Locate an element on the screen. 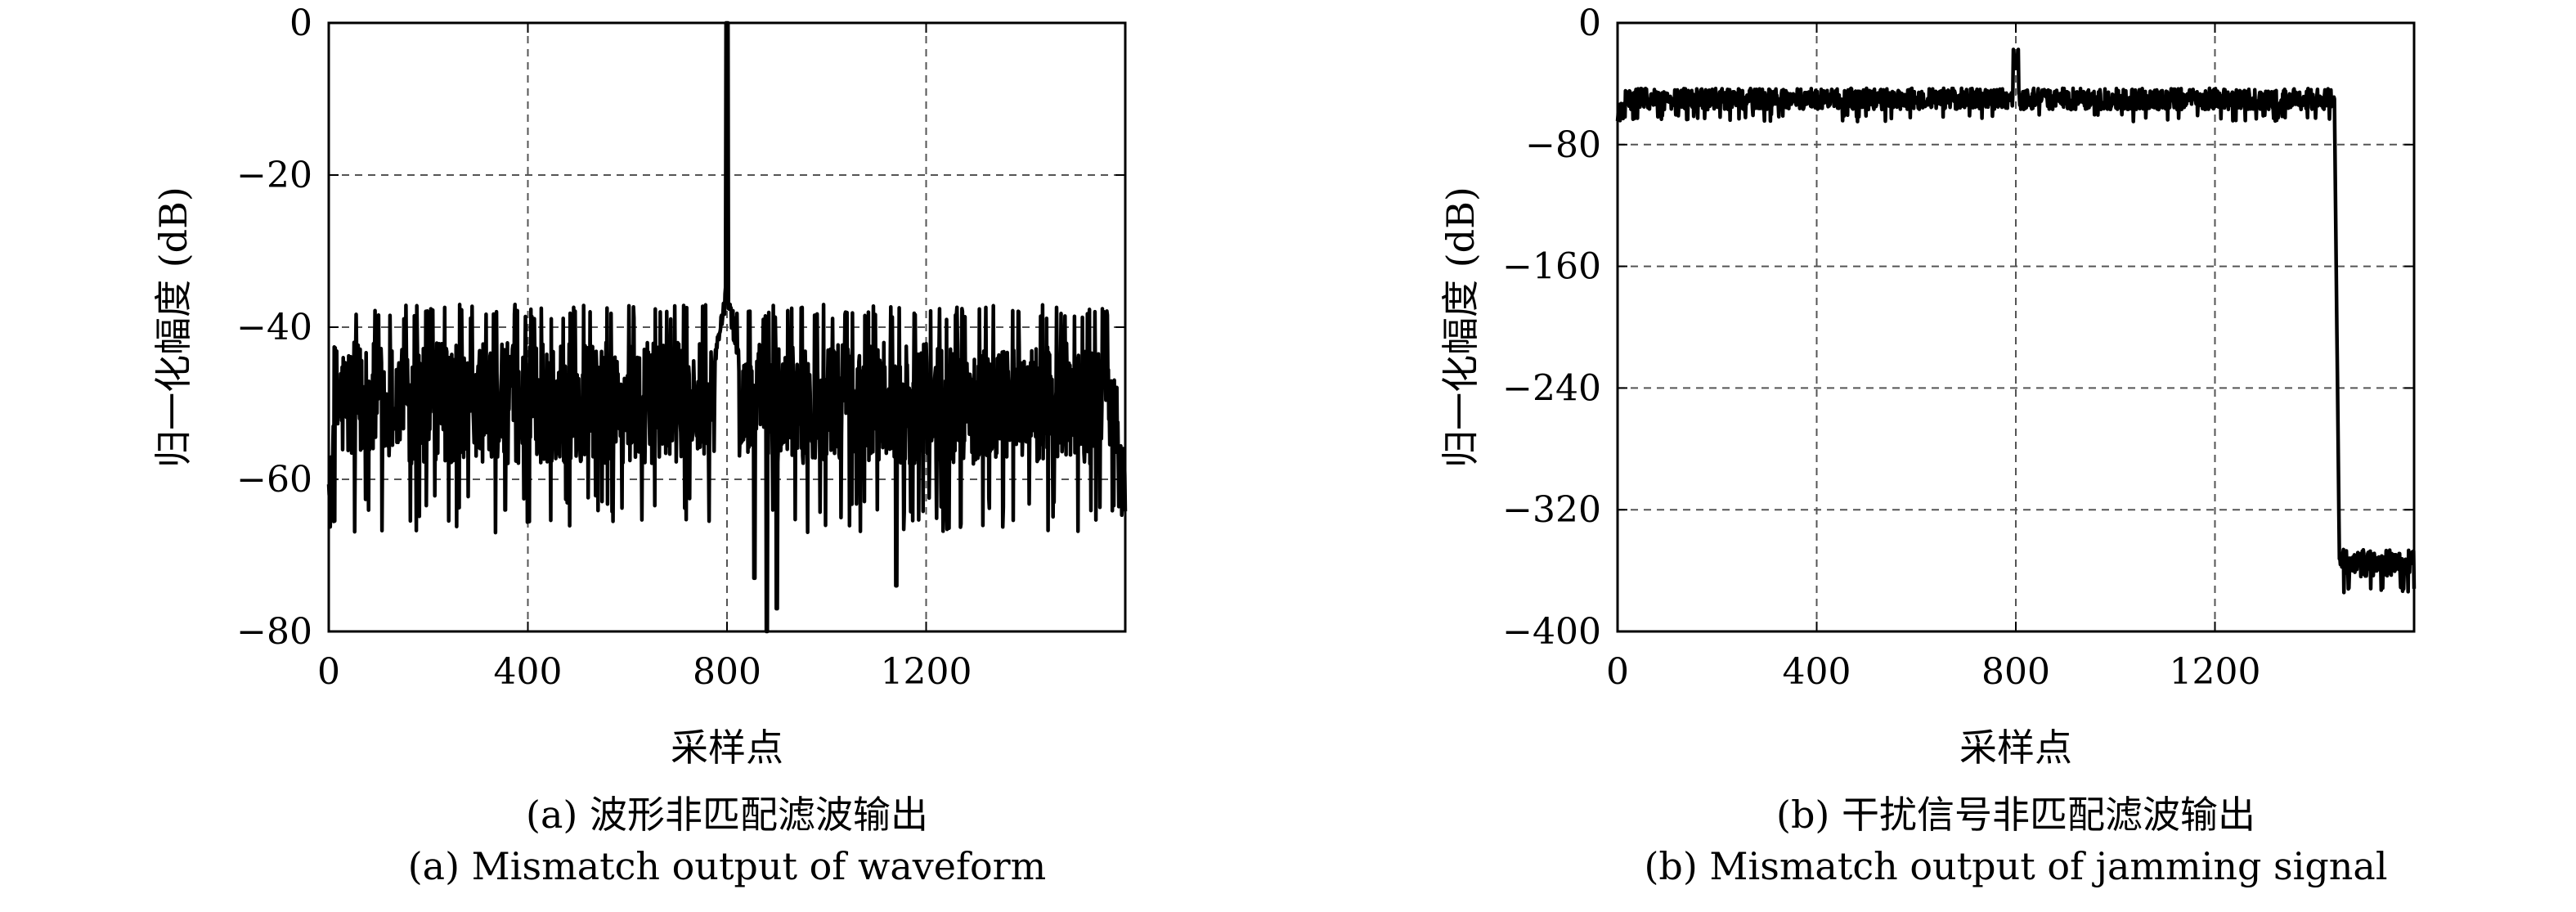 The height and width of the screenshot is (912, 2576). y-tick-label: −240 is located at coordinates (1551, 388).